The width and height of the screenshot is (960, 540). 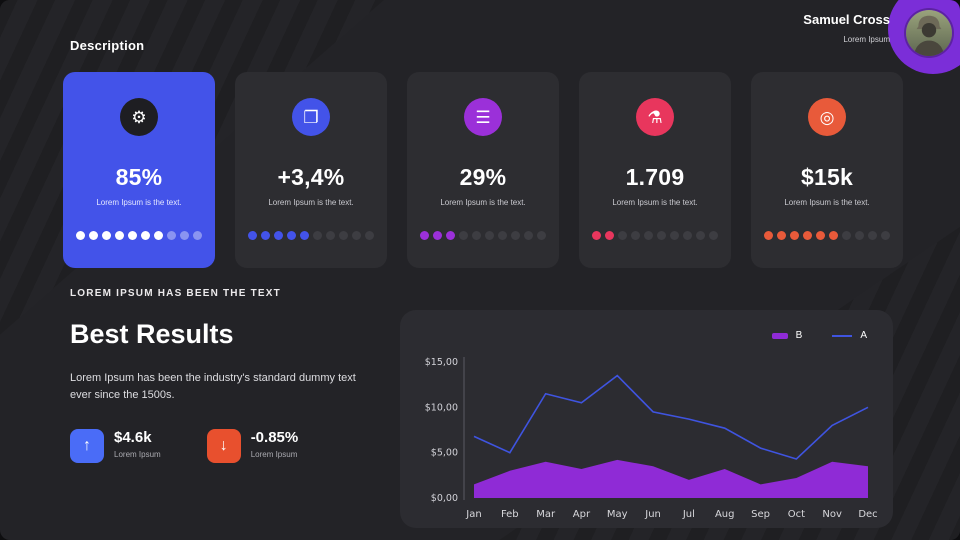 I want to click on stat-value: 29%, so click(x=483, y=177).